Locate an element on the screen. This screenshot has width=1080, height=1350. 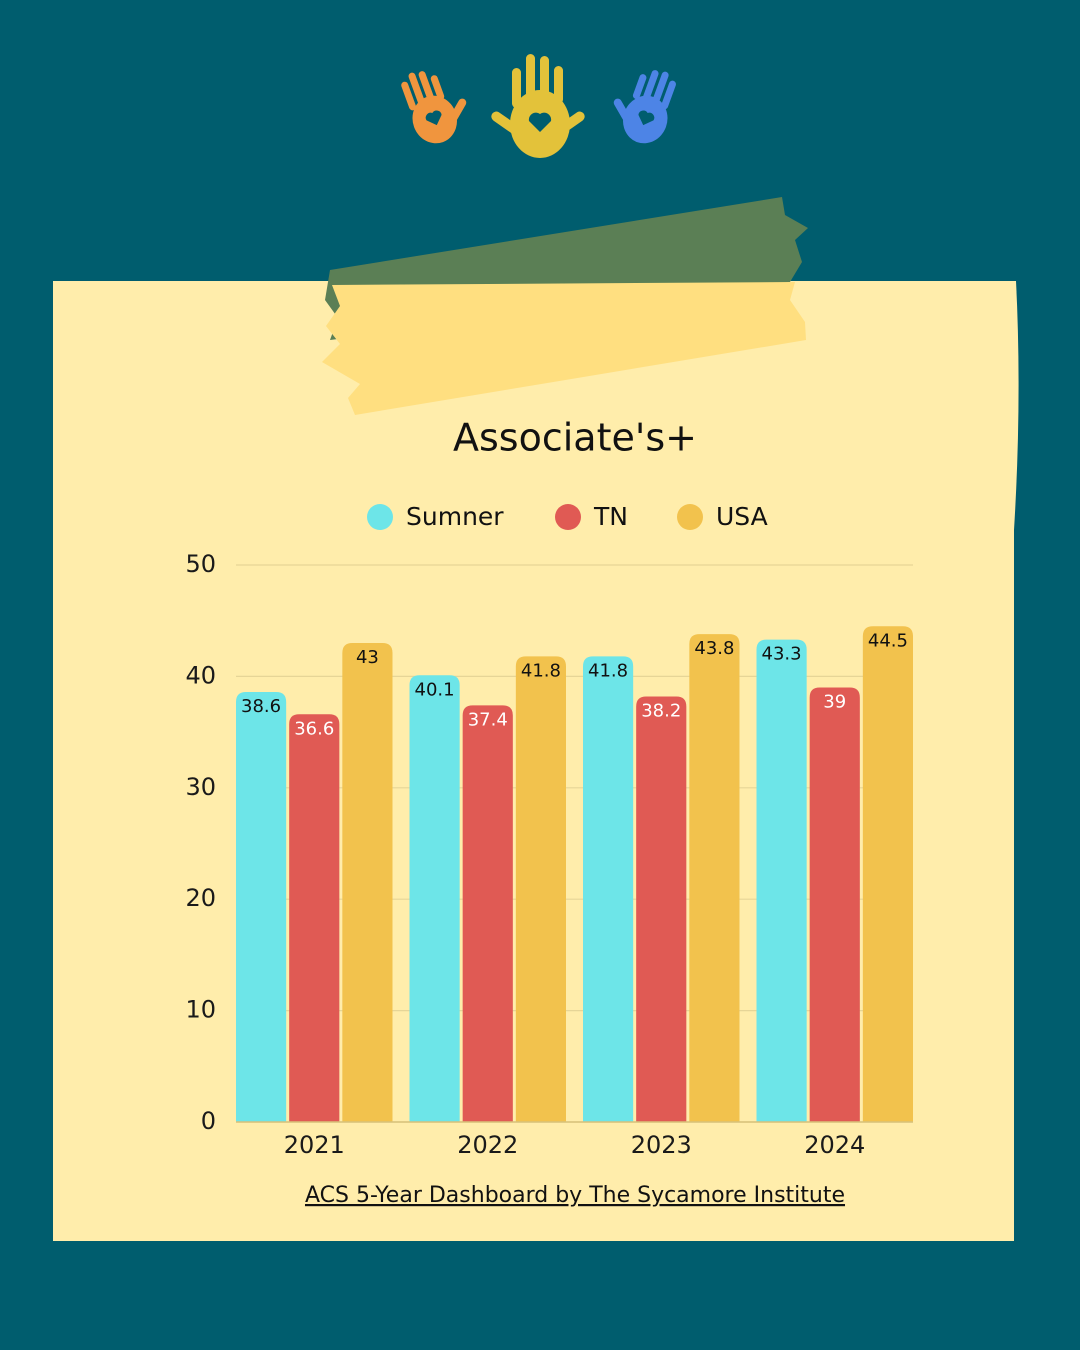
x-tick-label: 2022 is located at coordinates (487, 1145).